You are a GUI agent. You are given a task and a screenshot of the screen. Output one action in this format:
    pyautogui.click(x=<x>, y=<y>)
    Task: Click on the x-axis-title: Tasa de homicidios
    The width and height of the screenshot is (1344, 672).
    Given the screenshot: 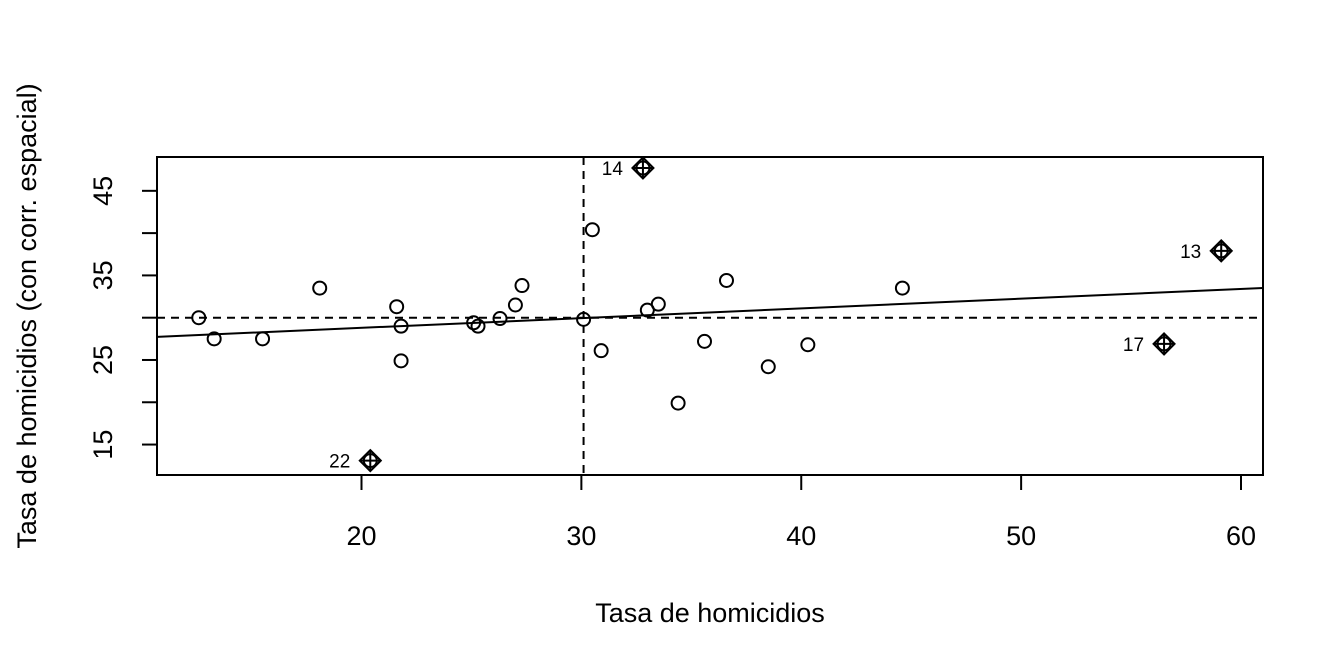 What is the action you would take?
    pyautogui.click(x=710, y=613)
    